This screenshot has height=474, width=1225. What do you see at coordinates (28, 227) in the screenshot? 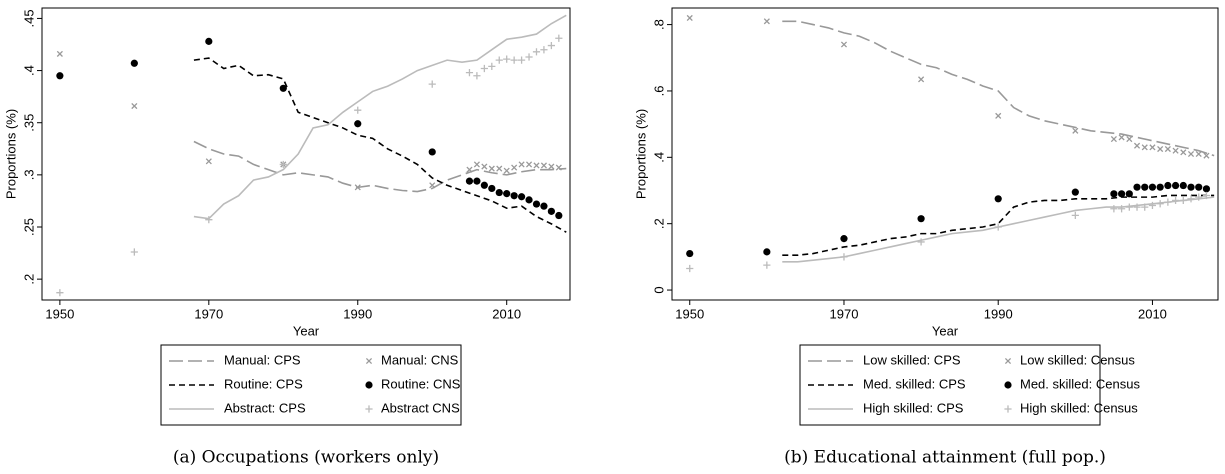
I see `y-tick-label: .25` at bounding box center [28, 227].